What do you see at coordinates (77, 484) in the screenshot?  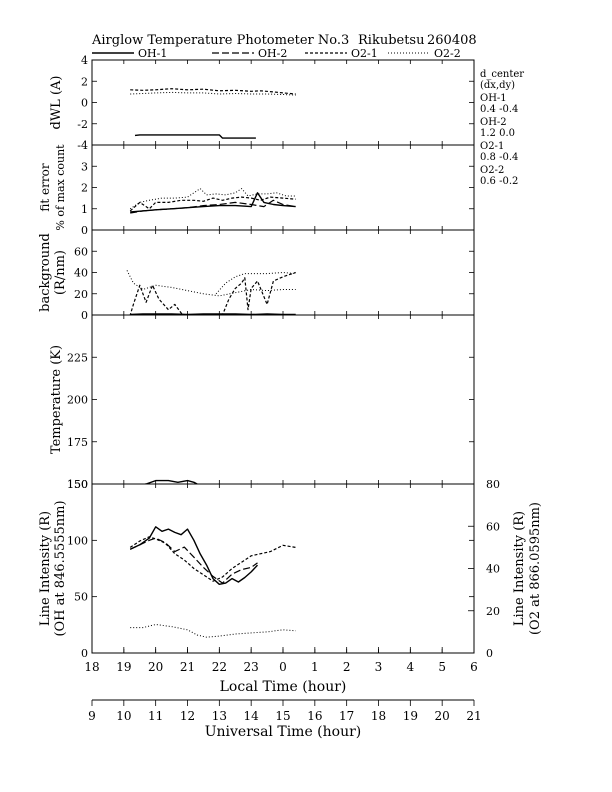 I see `ytick-label: 150` at bounding box center [77, 484].